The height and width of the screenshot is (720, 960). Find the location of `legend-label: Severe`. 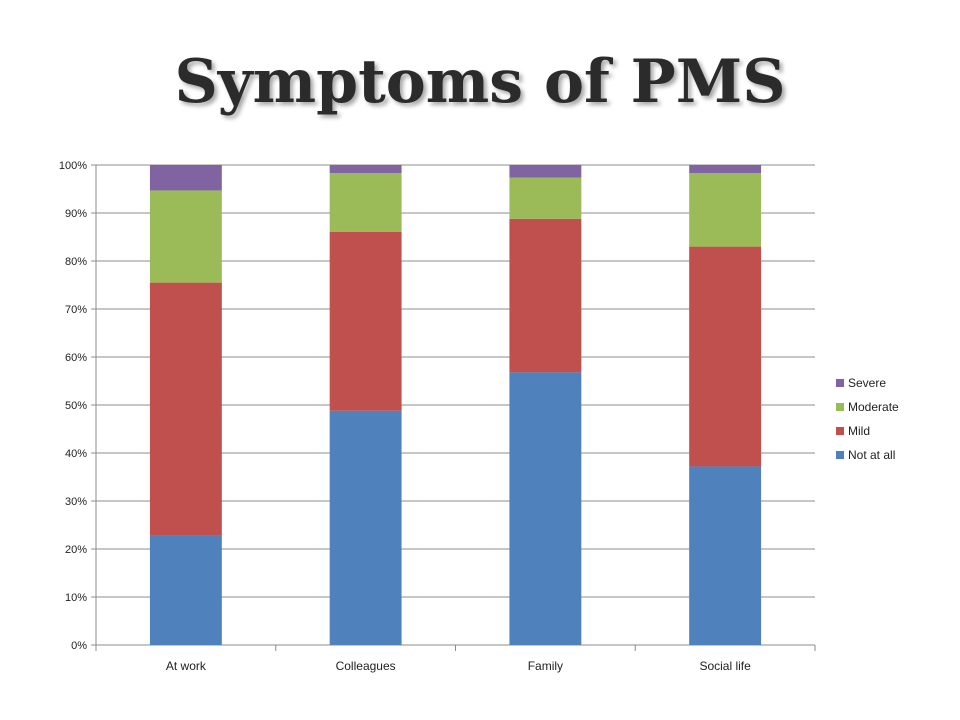

legend-label: Severe is located at coordinates (867, 383).